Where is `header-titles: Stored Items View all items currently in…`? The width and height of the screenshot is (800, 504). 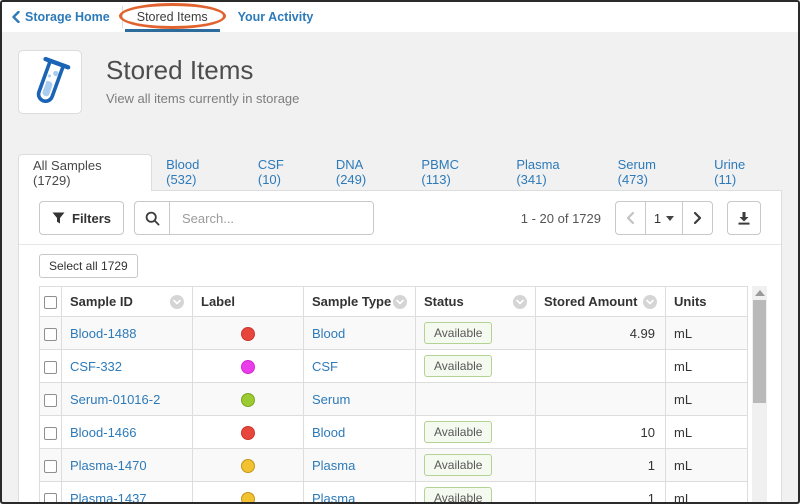
header-titles: Stored Items View all items currently in… is located at coordinates (202, 102).